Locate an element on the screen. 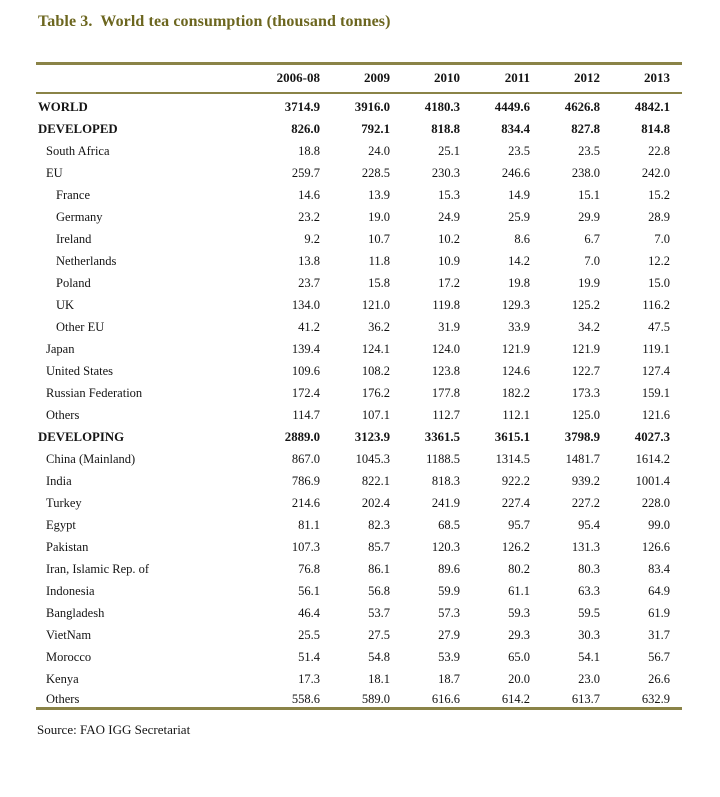  row-label: United States is located at coordinates (80, 370).